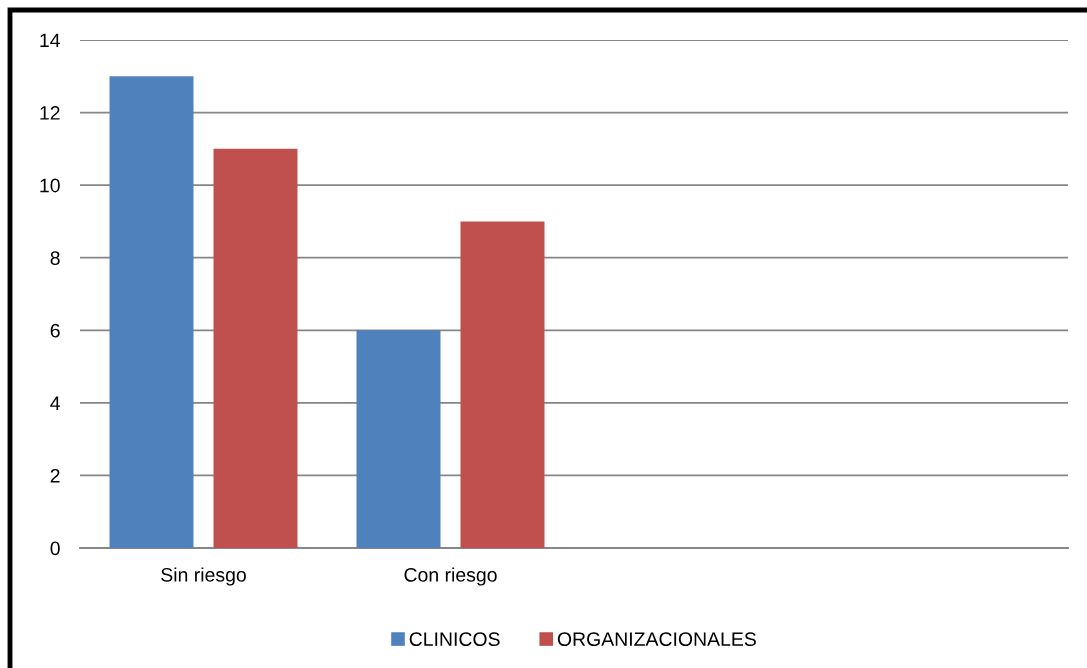 The width and height of the screenshot is (1087, 668). I want to click on legend-label: CLINICOS, so click(454, 639).